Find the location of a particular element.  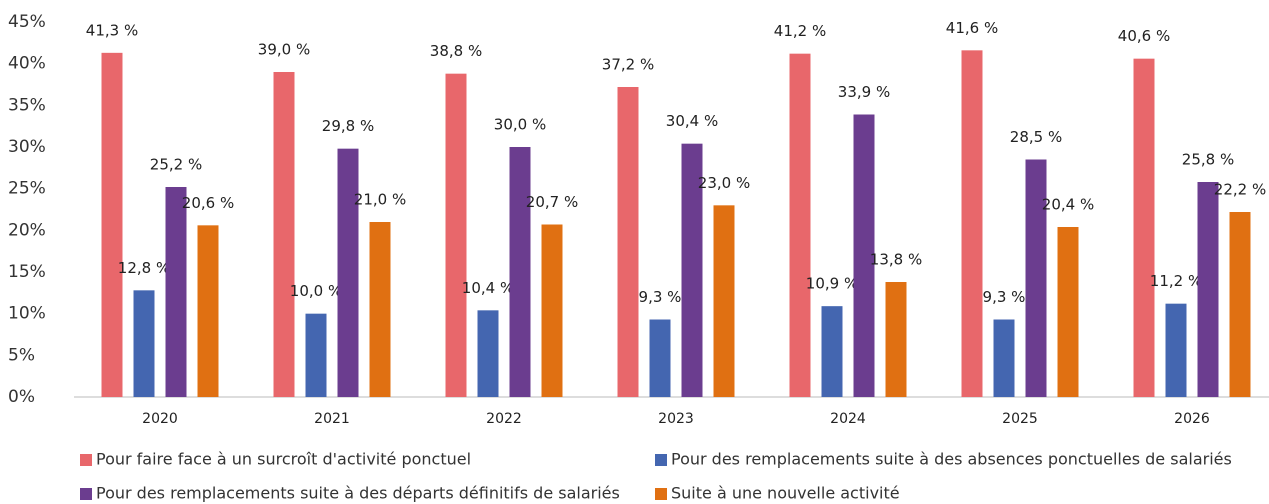

value-label: 33,9 % is located at coordinates (864, 92).